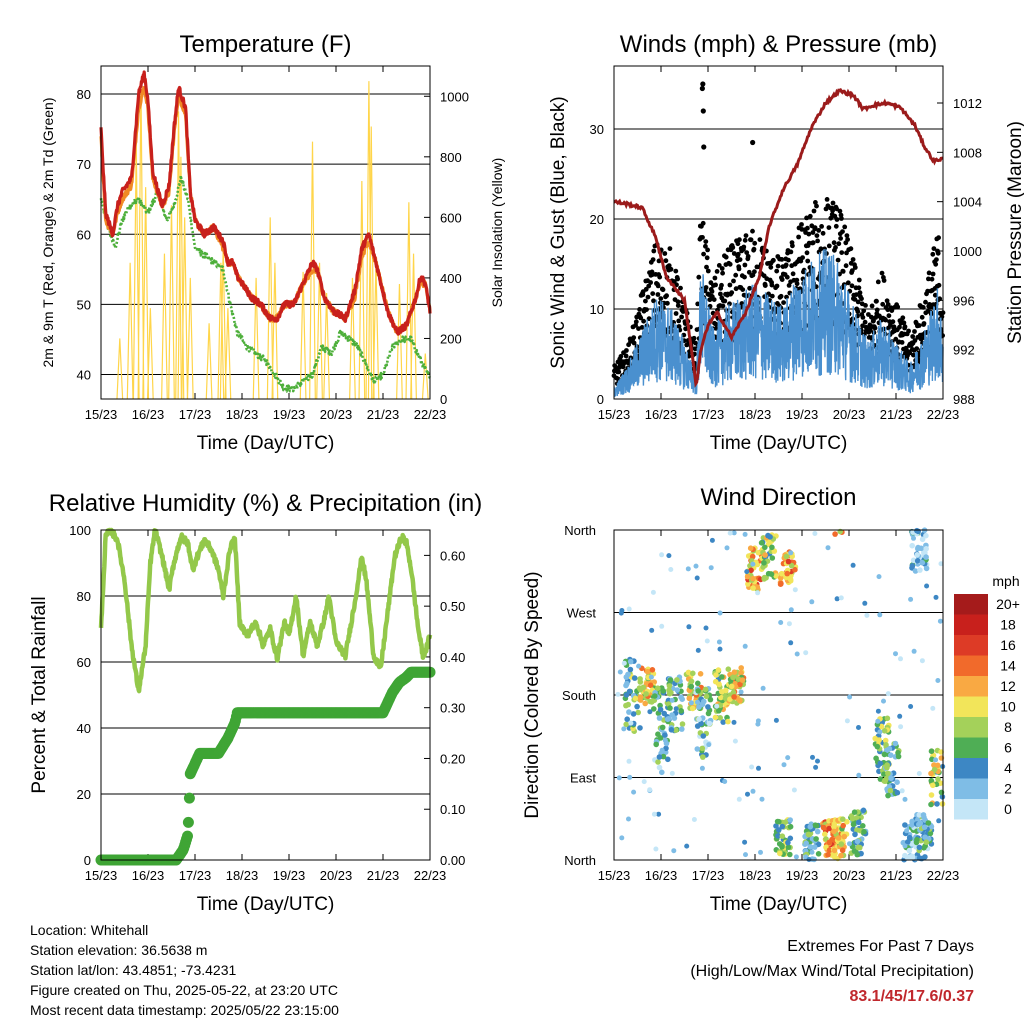  What do you see at coordinates (779, 904) in the screenshot?
I see `x-axis-label: Time (Day/UTC)` at bounding box center [779, 904].